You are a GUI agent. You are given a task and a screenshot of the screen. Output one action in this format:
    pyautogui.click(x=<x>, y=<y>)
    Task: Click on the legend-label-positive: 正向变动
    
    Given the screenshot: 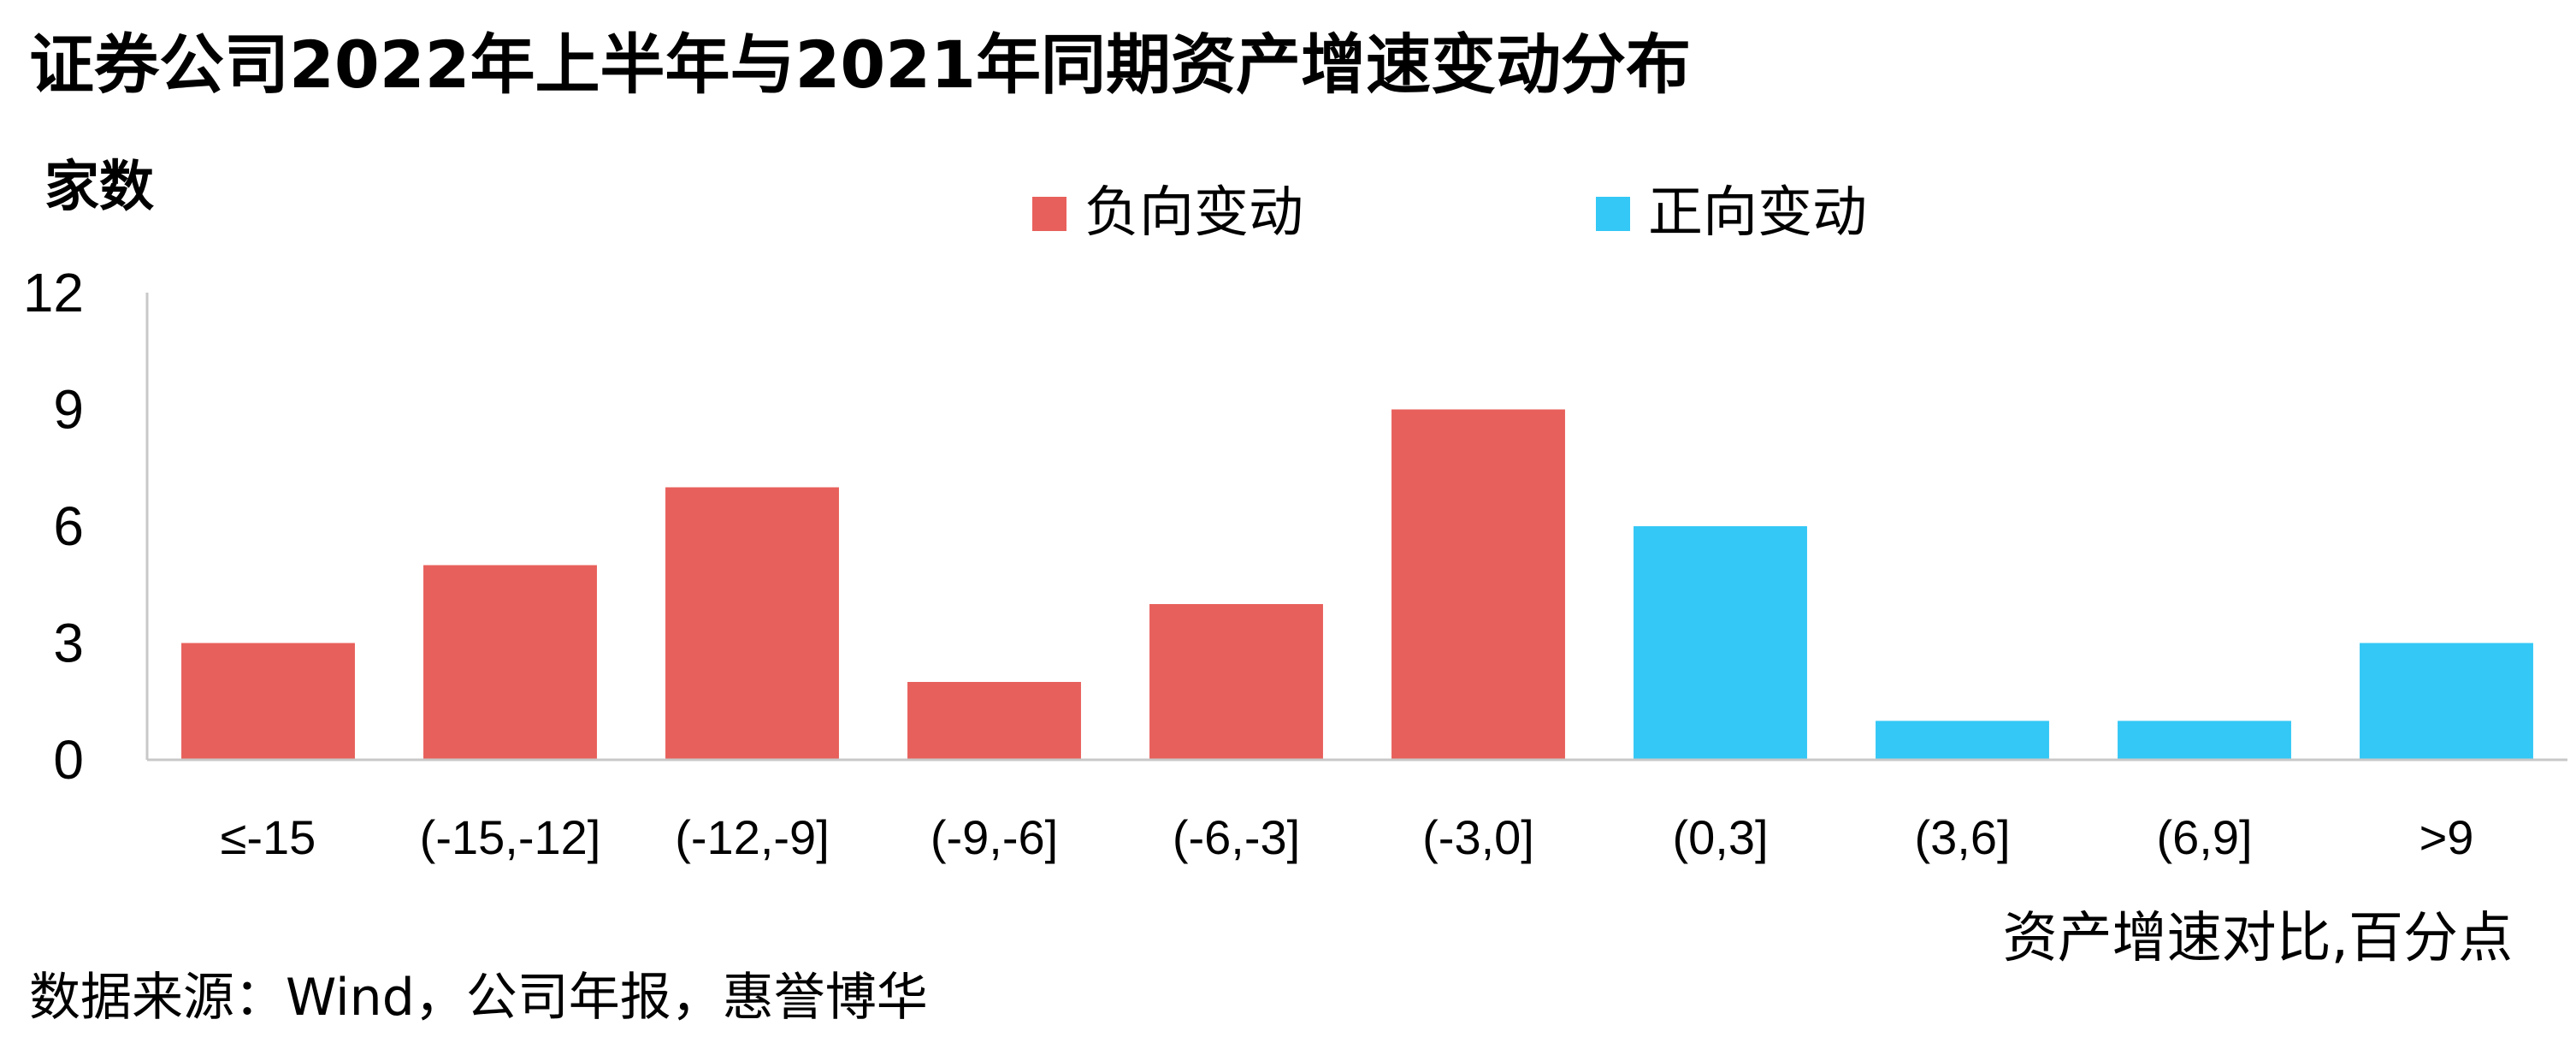 What is the action you would take?
    pyautogui.click(x=1757, y=213)
    